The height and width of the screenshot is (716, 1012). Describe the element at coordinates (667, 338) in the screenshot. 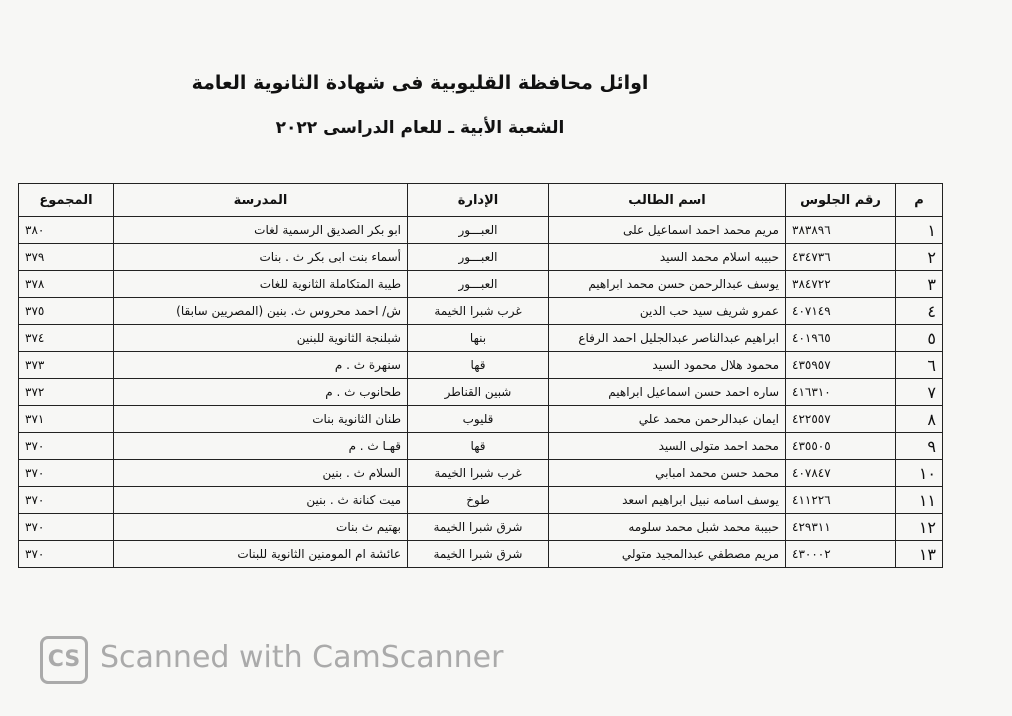

I see `table-cell: ابراهيم عبدالناصر عبدالجليل احمد الرفاع` at that location.